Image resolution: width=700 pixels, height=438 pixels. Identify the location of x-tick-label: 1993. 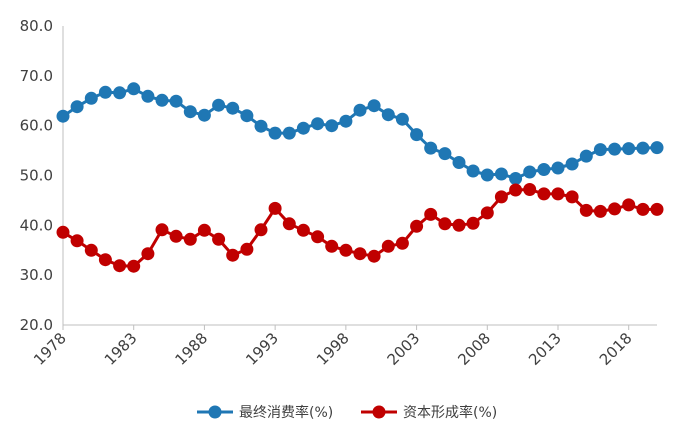
(262, 349).